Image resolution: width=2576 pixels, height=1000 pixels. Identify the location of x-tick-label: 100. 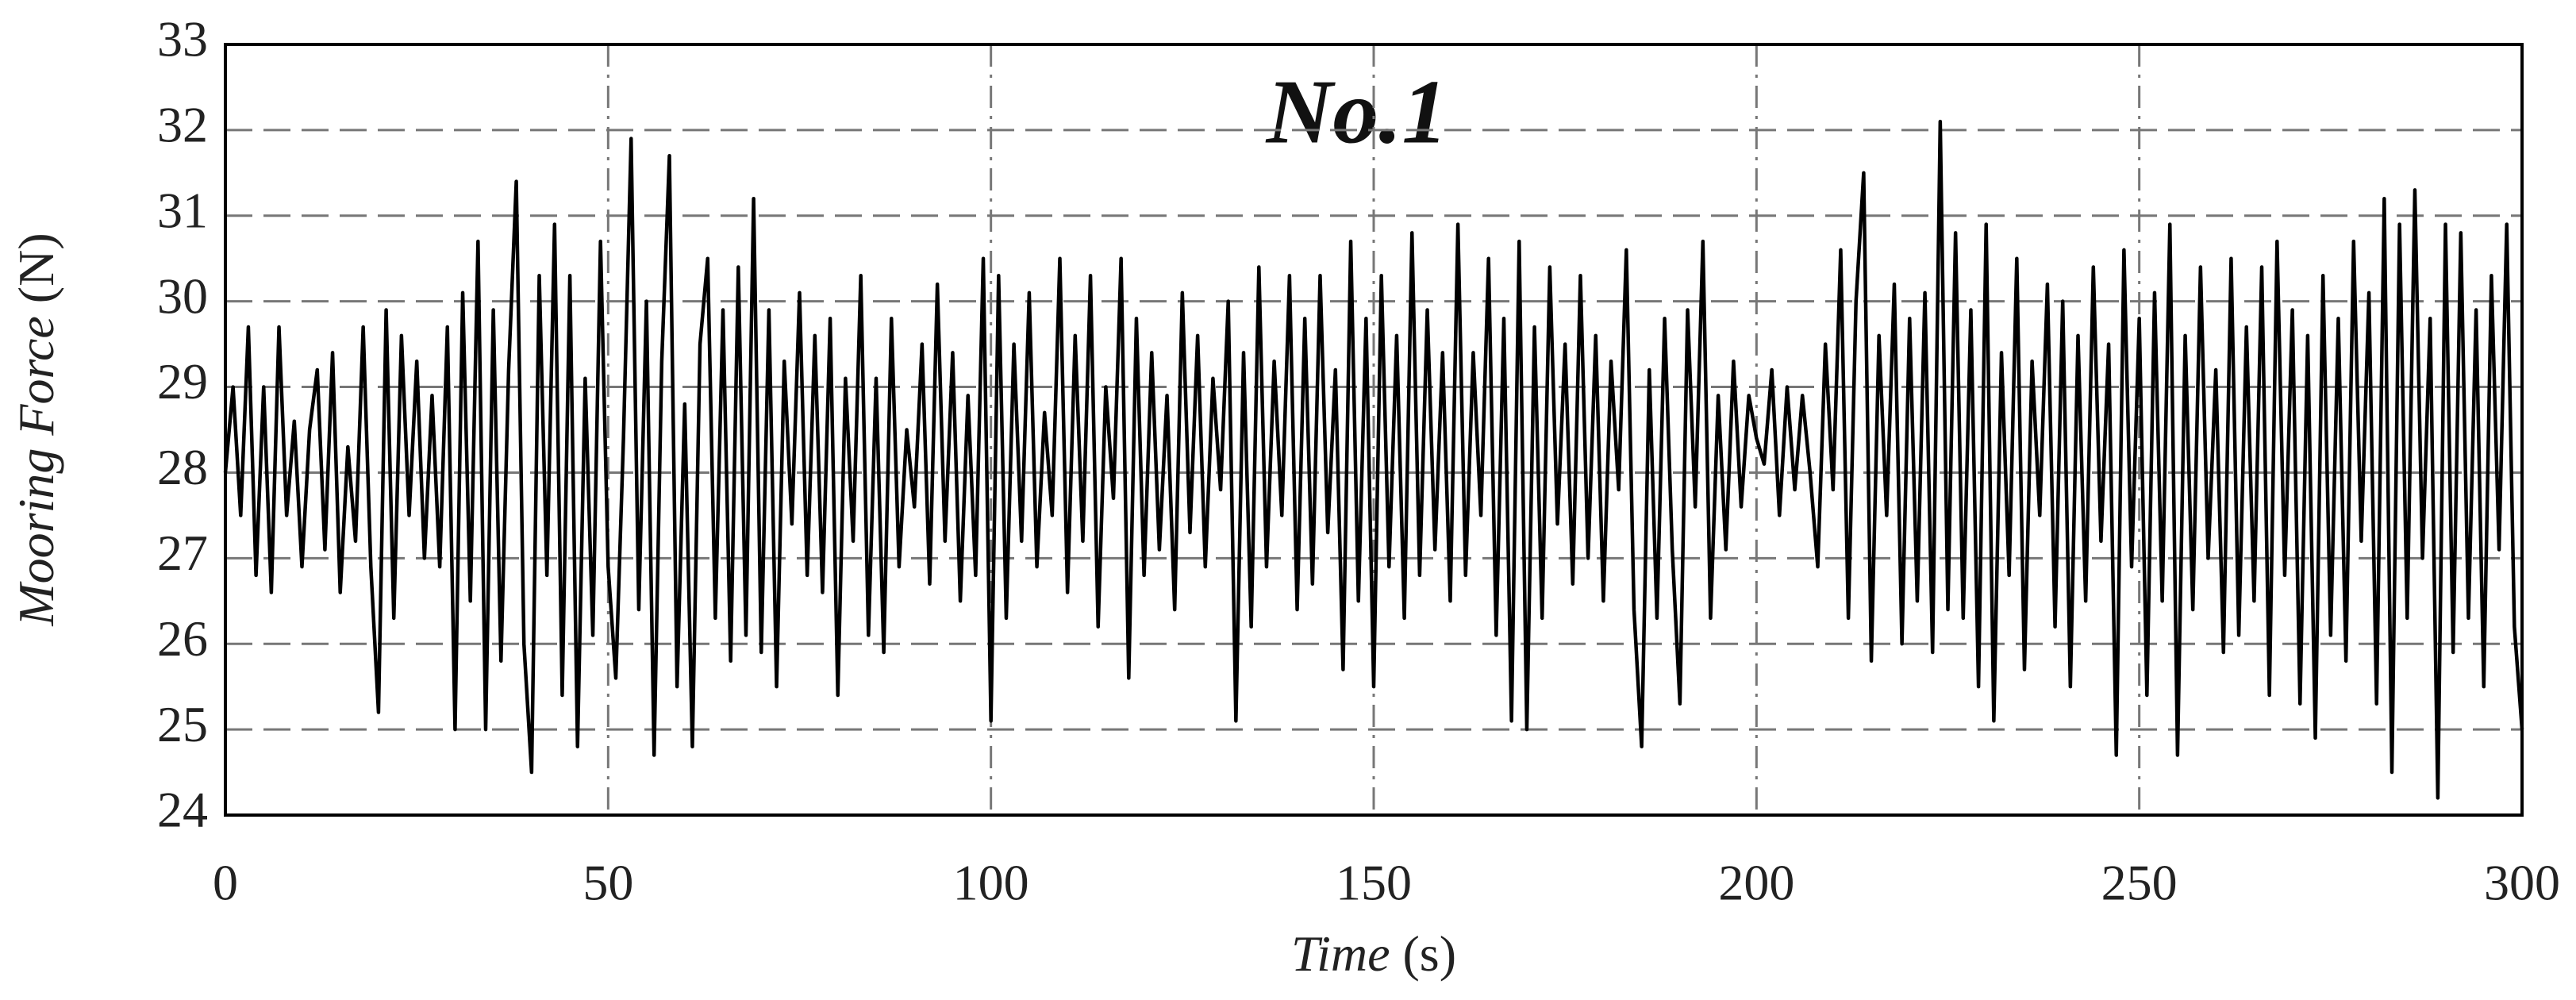
(991, 883).